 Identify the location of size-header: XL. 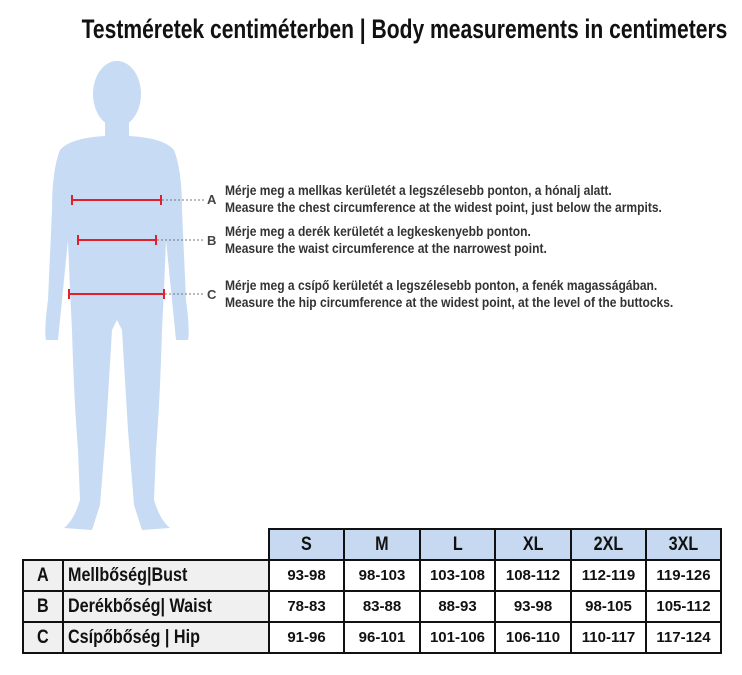
(533, 544).